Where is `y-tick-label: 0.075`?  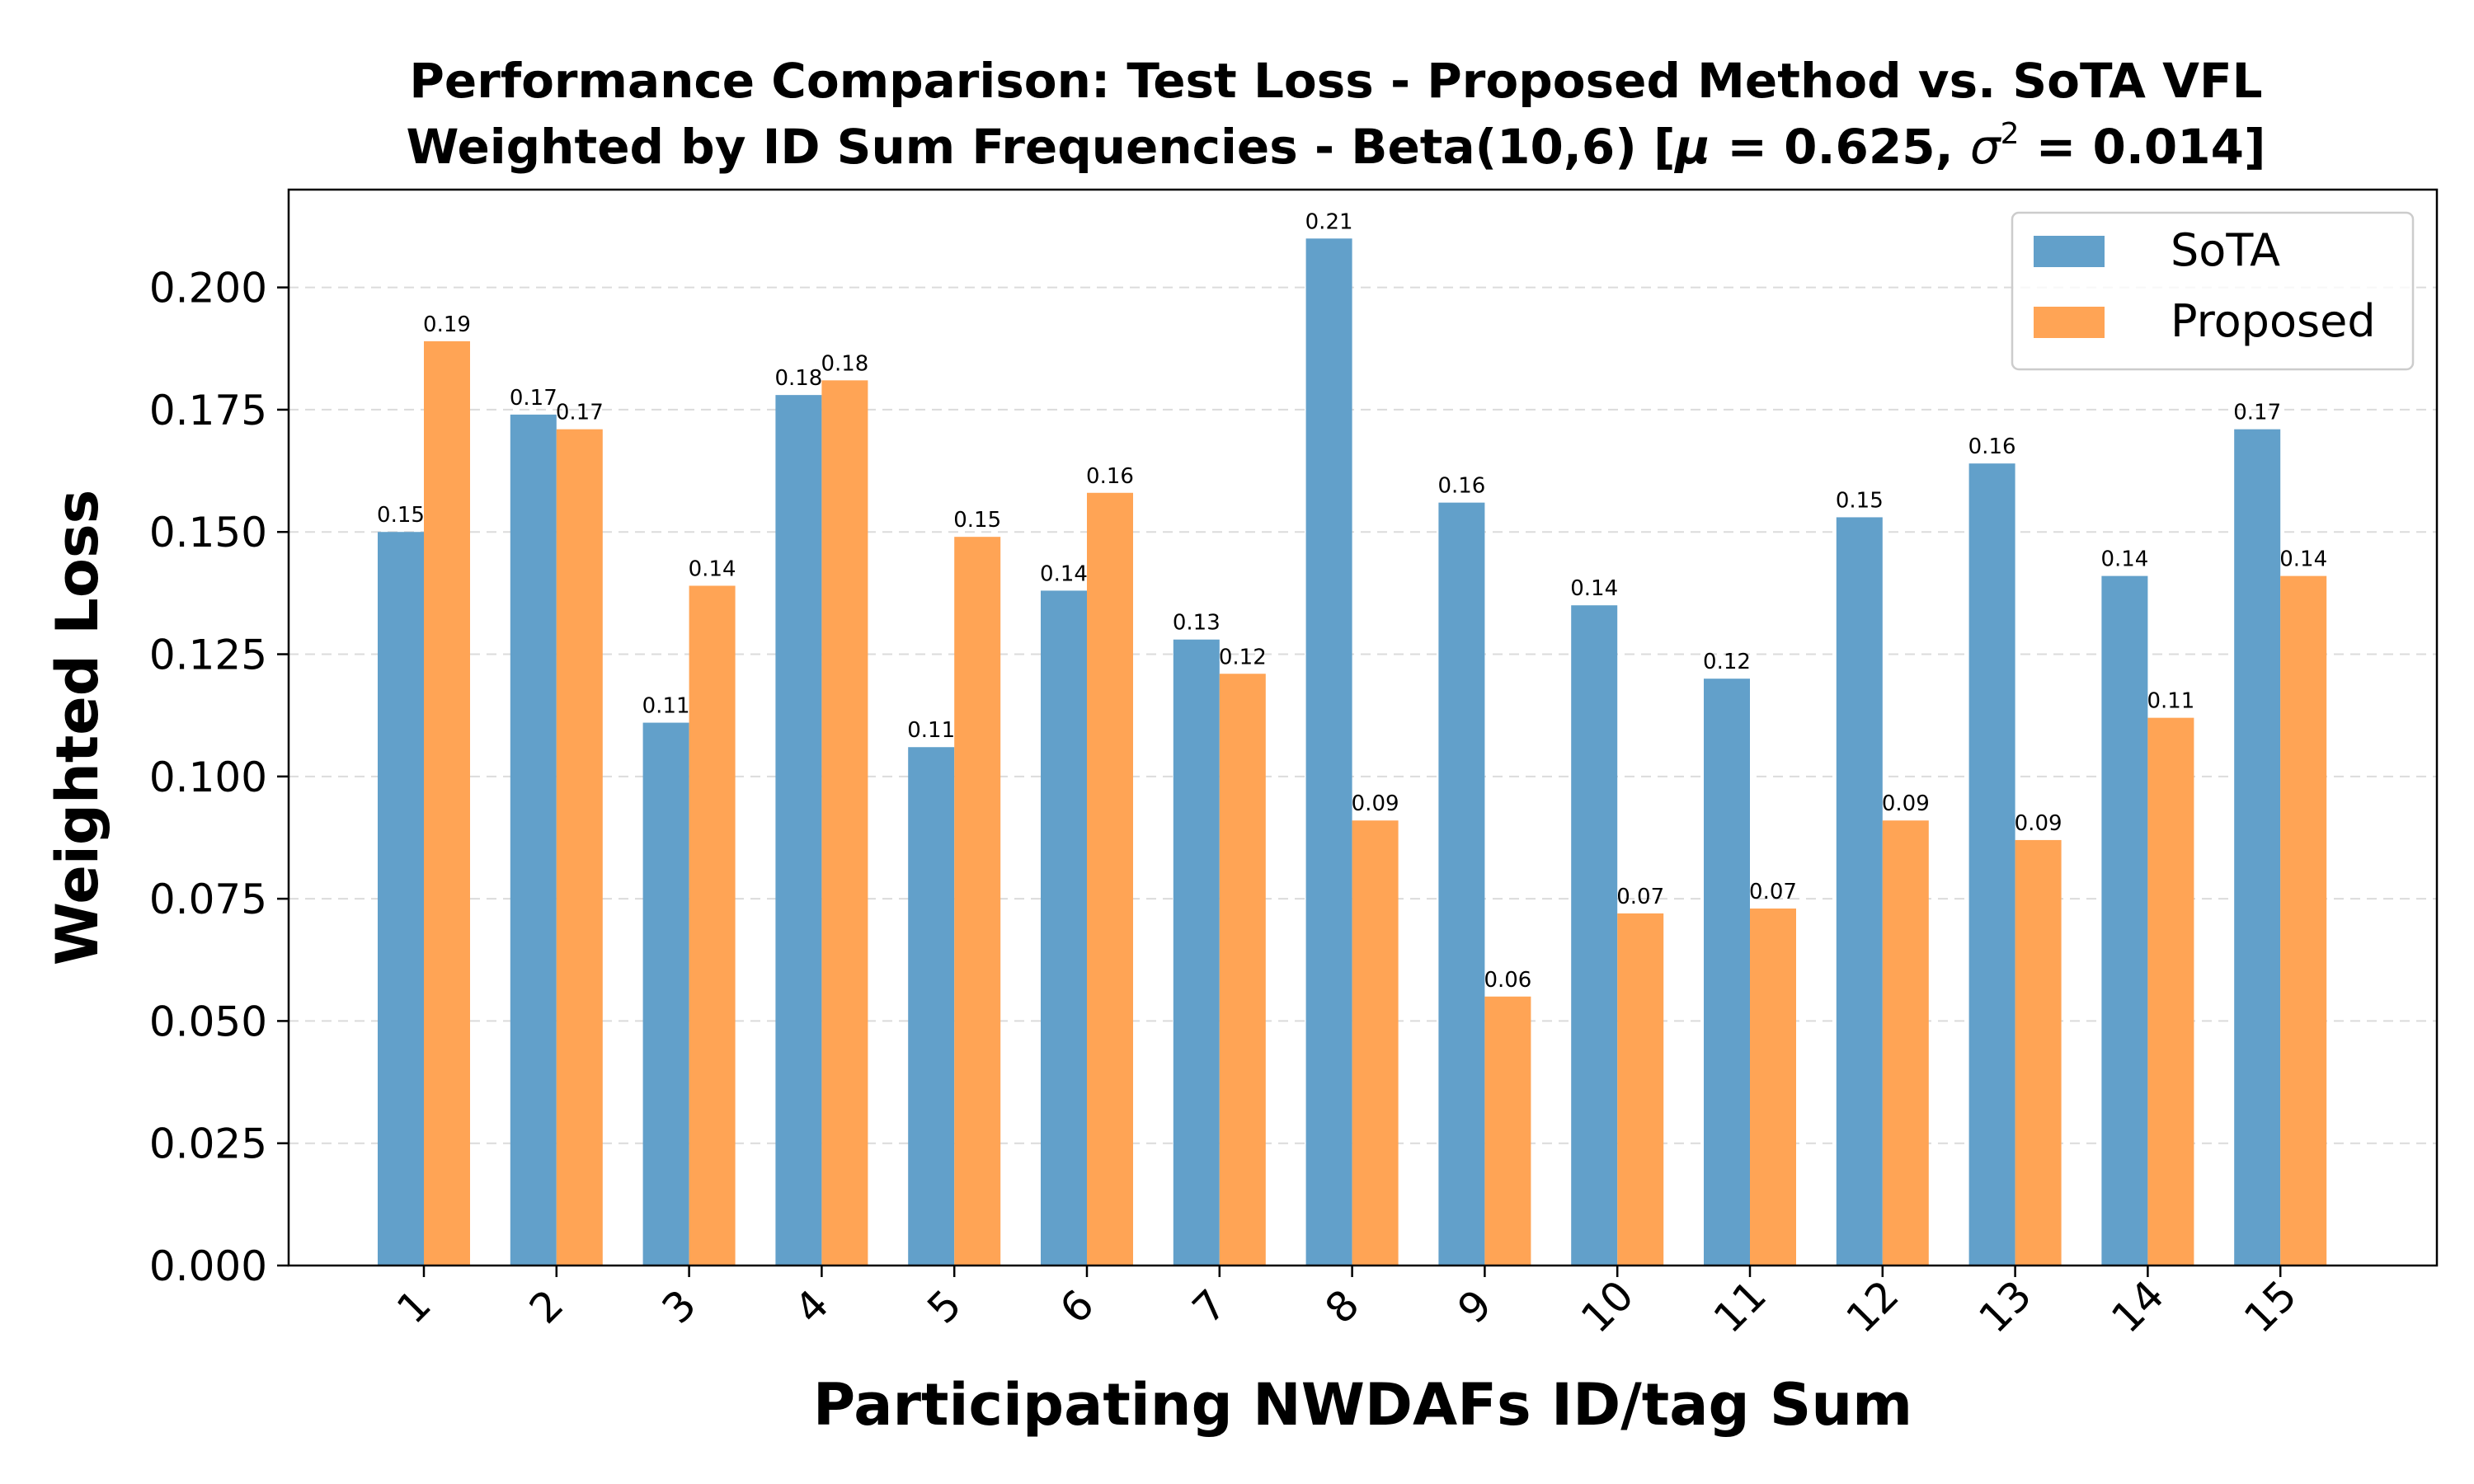 y-tick-label: 0.075 is located at coordinates (208, 899).